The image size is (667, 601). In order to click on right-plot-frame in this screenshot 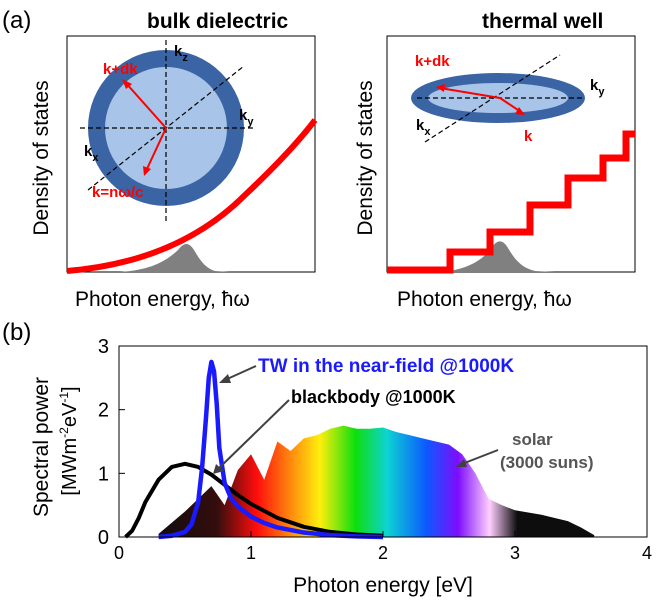, I will do `click(511, 154)`.